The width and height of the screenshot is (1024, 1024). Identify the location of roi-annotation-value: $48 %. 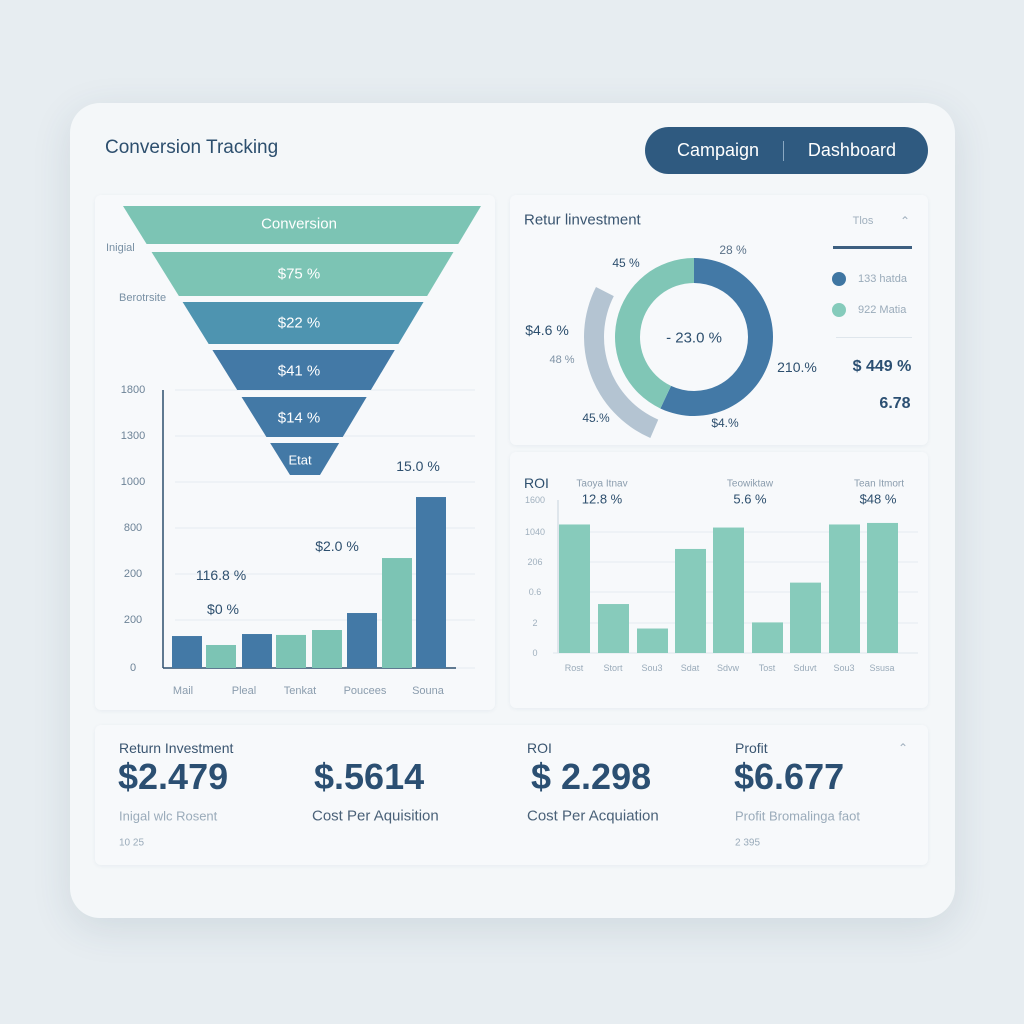
(878, 499).